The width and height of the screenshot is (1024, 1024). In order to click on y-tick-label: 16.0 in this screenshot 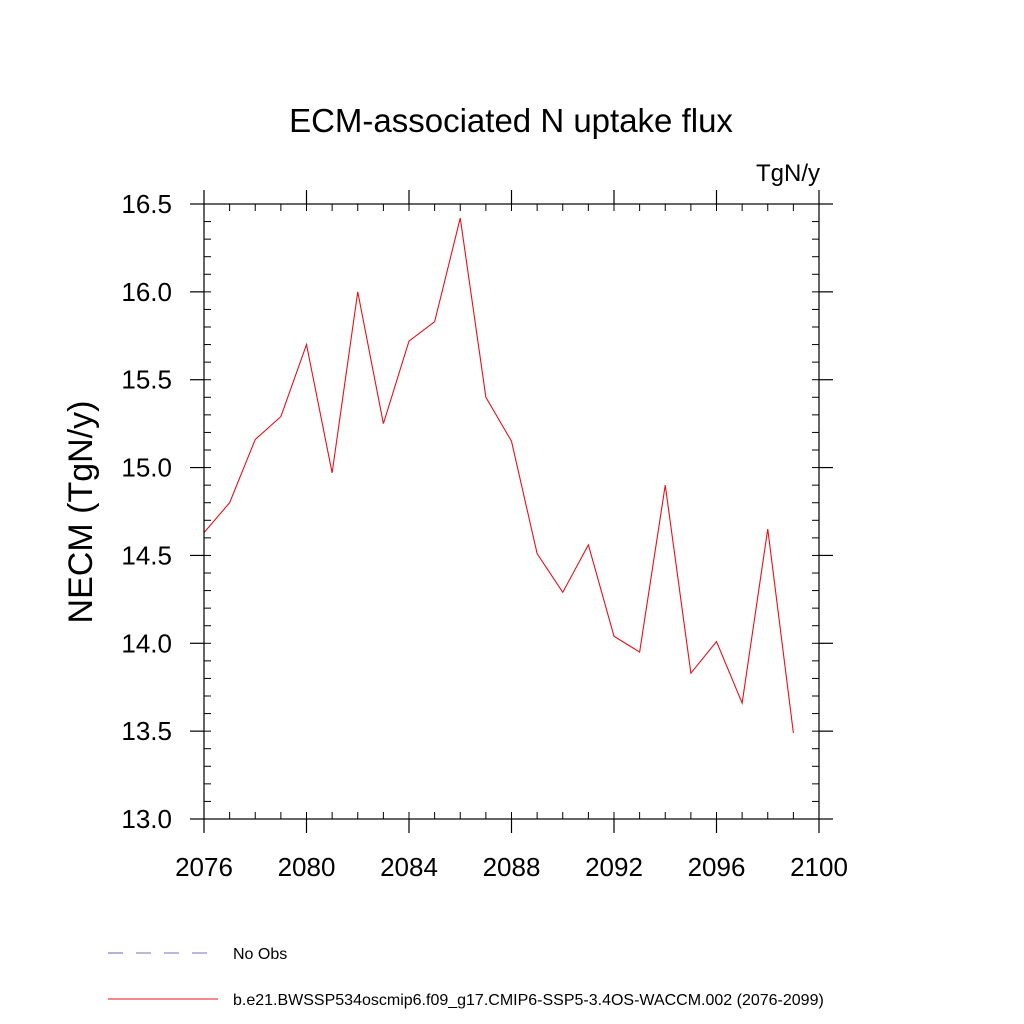, I will do `click(146, 292)`.